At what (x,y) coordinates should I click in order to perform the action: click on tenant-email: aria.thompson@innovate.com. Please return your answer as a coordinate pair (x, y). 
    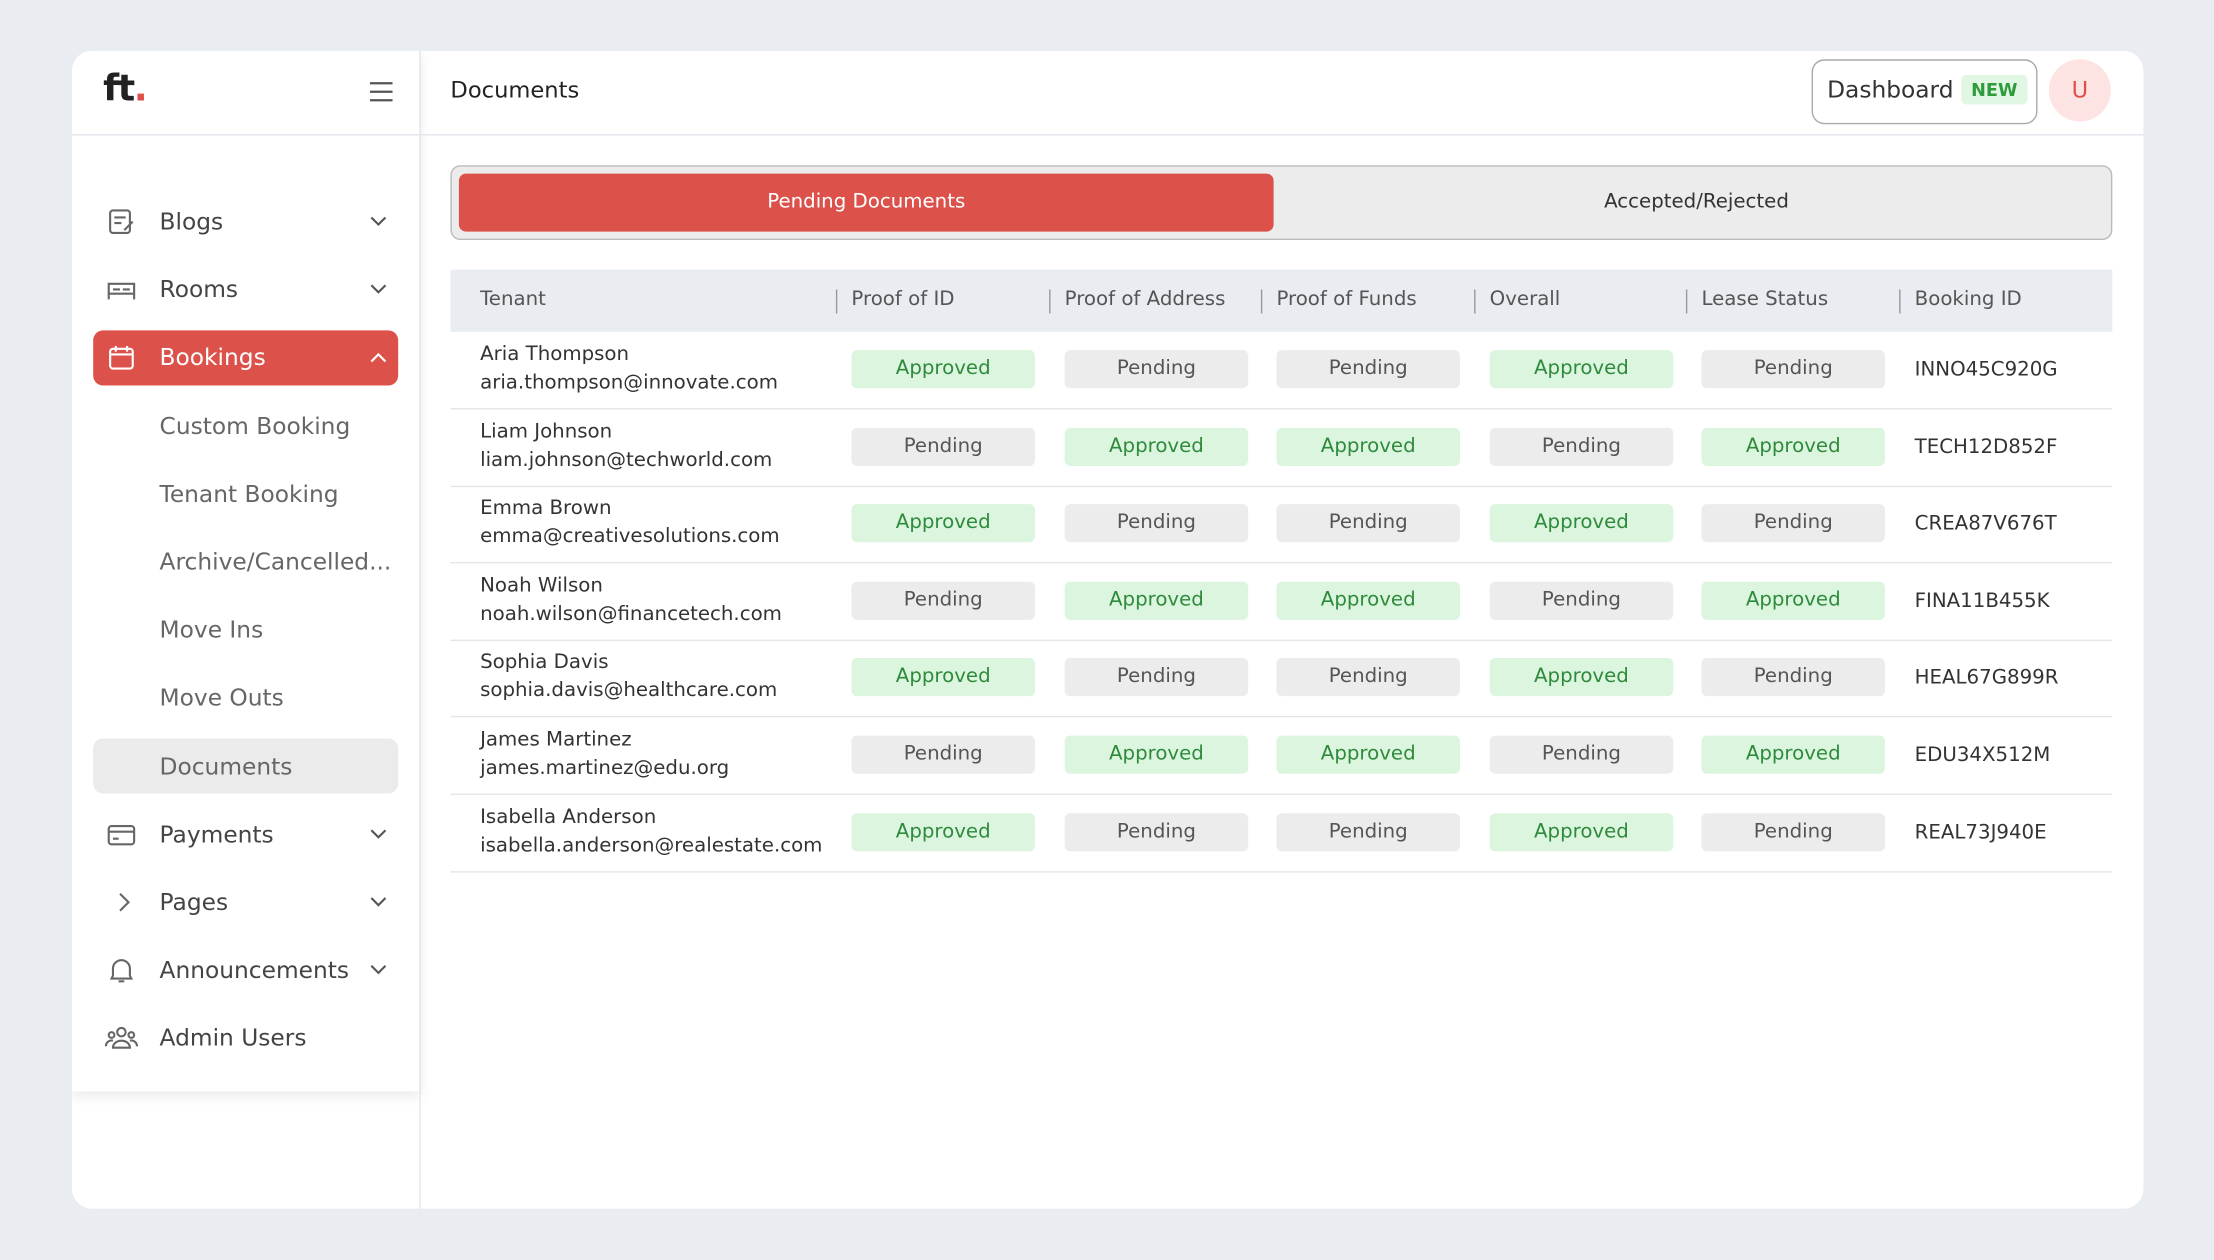
    Looking at the image, I should click on (629, 382).